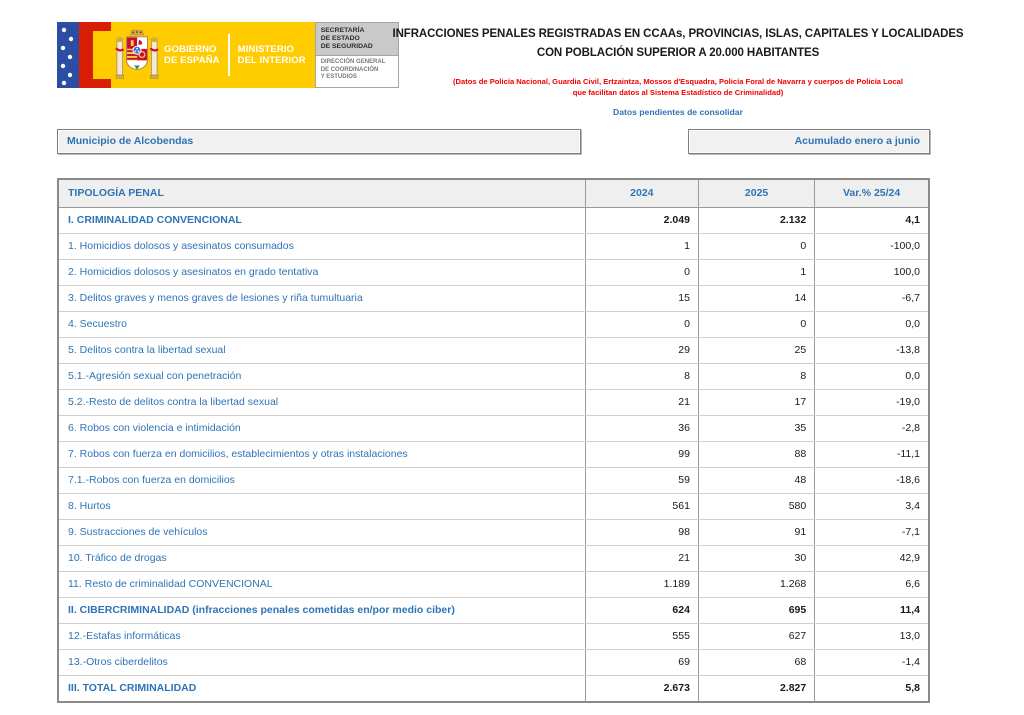  I want to click on value-2025: 68, so click(756, 662).